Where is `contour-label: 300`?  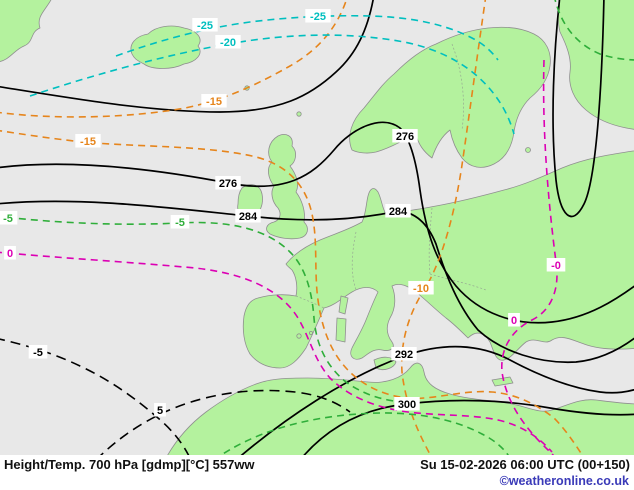
contour-label: 300 is located at coordinates (407, 405).